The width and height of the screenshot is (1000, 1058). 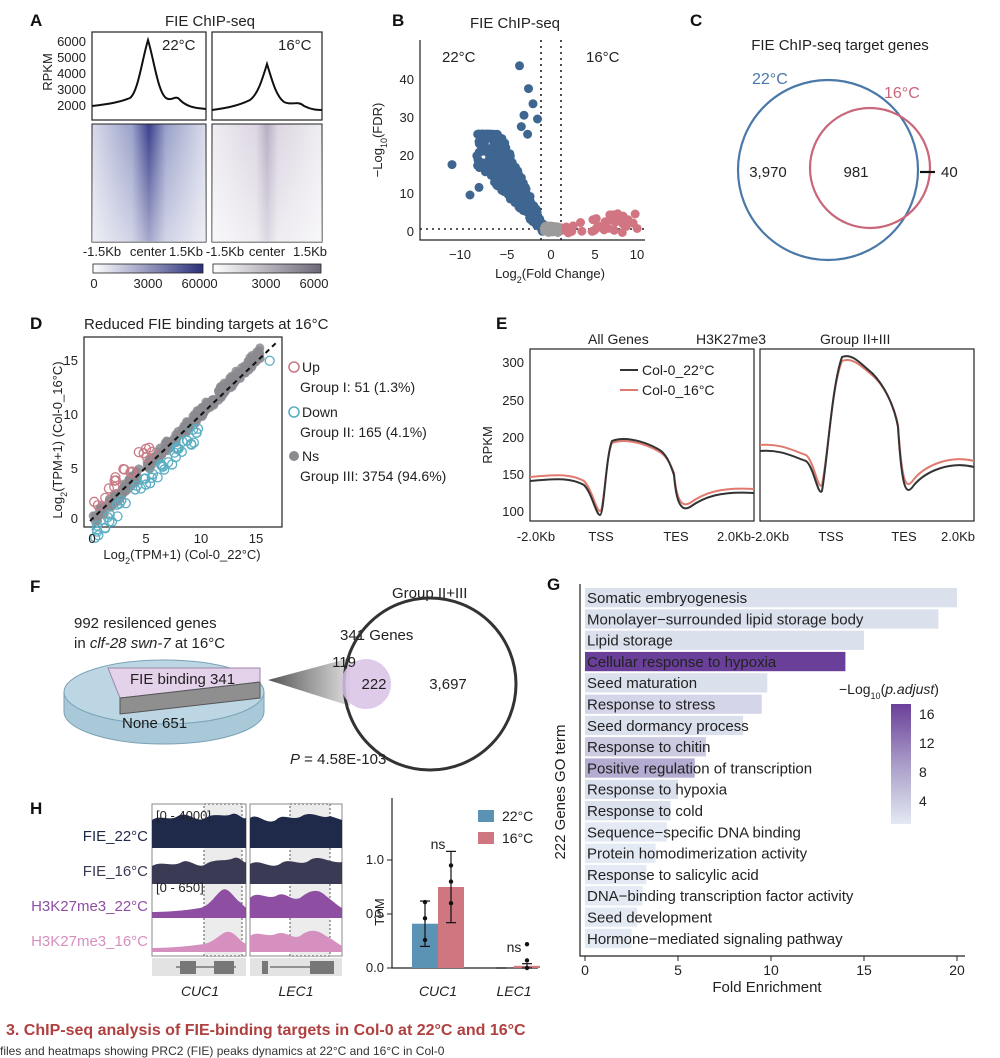 I want to click on panel-label-a: A, so click(x=36, y=20).